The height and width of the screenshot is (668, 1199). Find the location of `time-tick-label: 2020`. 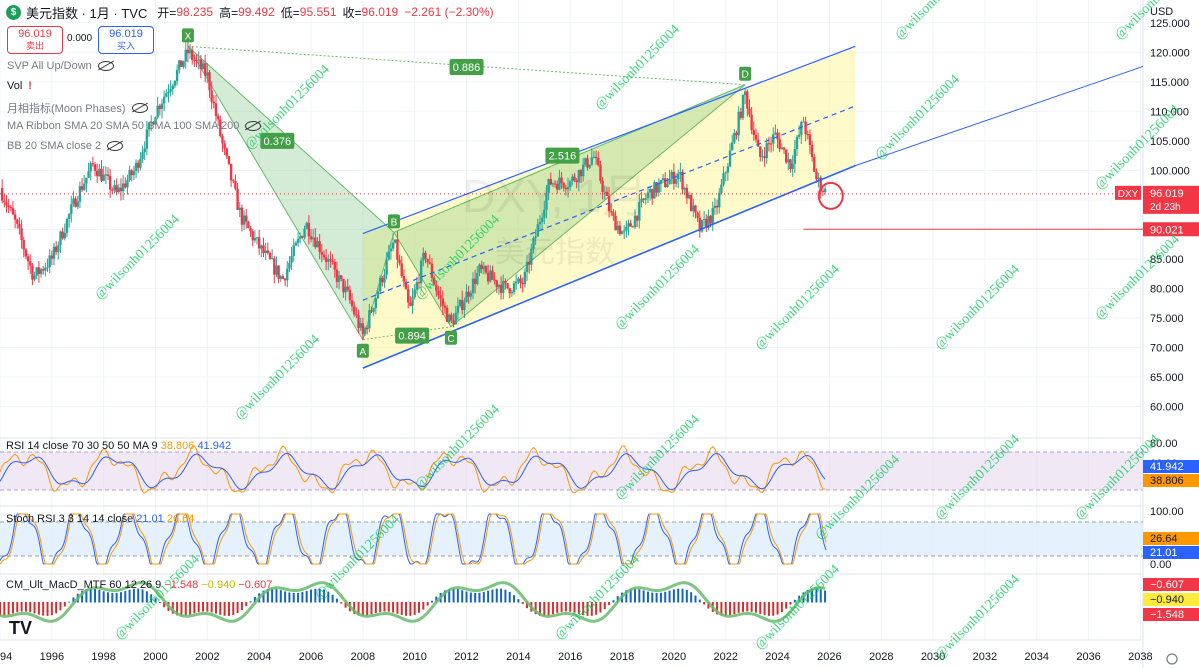

time-tick-label: 2020 is located at coordinates (674, 657).